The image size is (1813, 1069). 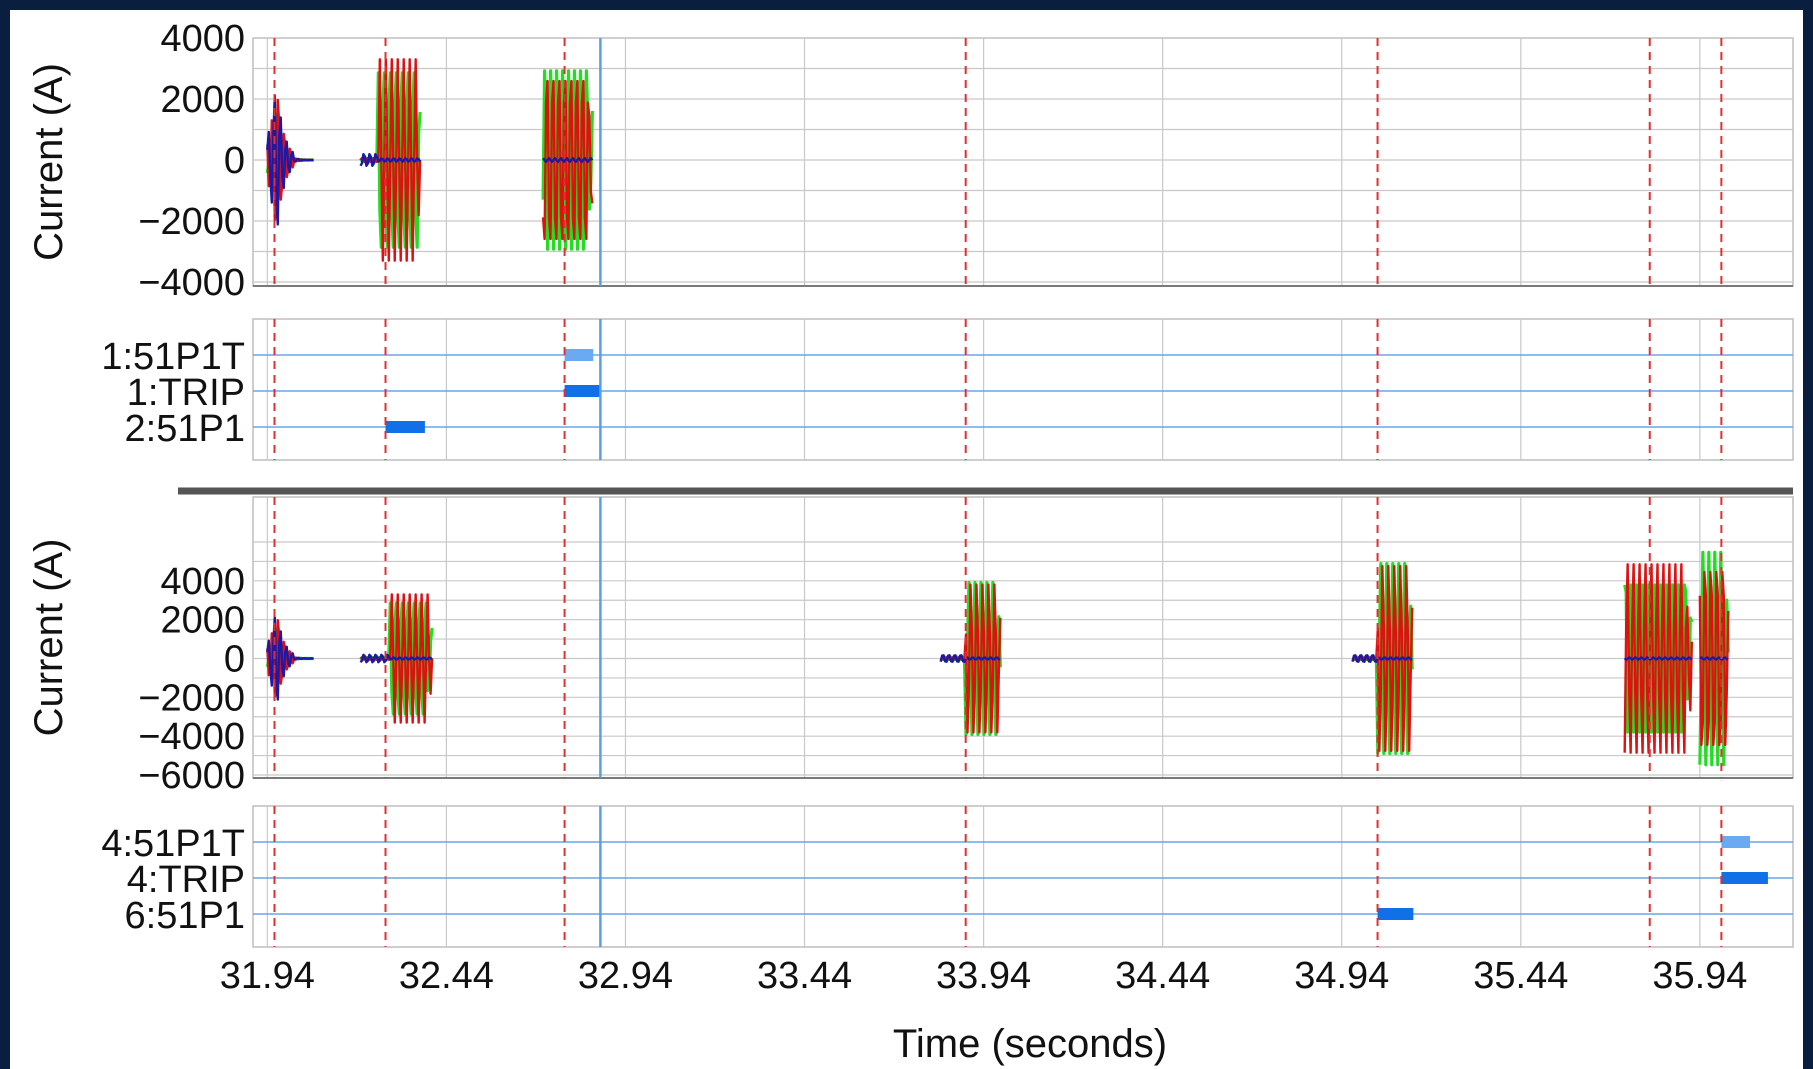 I want to click on x-tick-label: 32.44, so click(x=446, y=976).